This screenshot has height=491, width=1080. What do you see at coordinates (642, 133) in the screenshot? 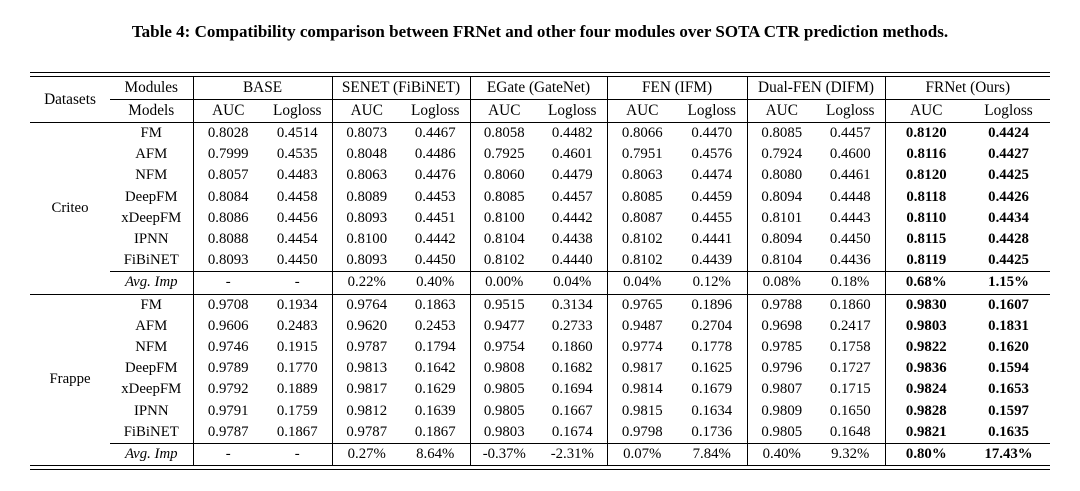
I see `metric-value: 0.8066` at bounding box center [642, 133].